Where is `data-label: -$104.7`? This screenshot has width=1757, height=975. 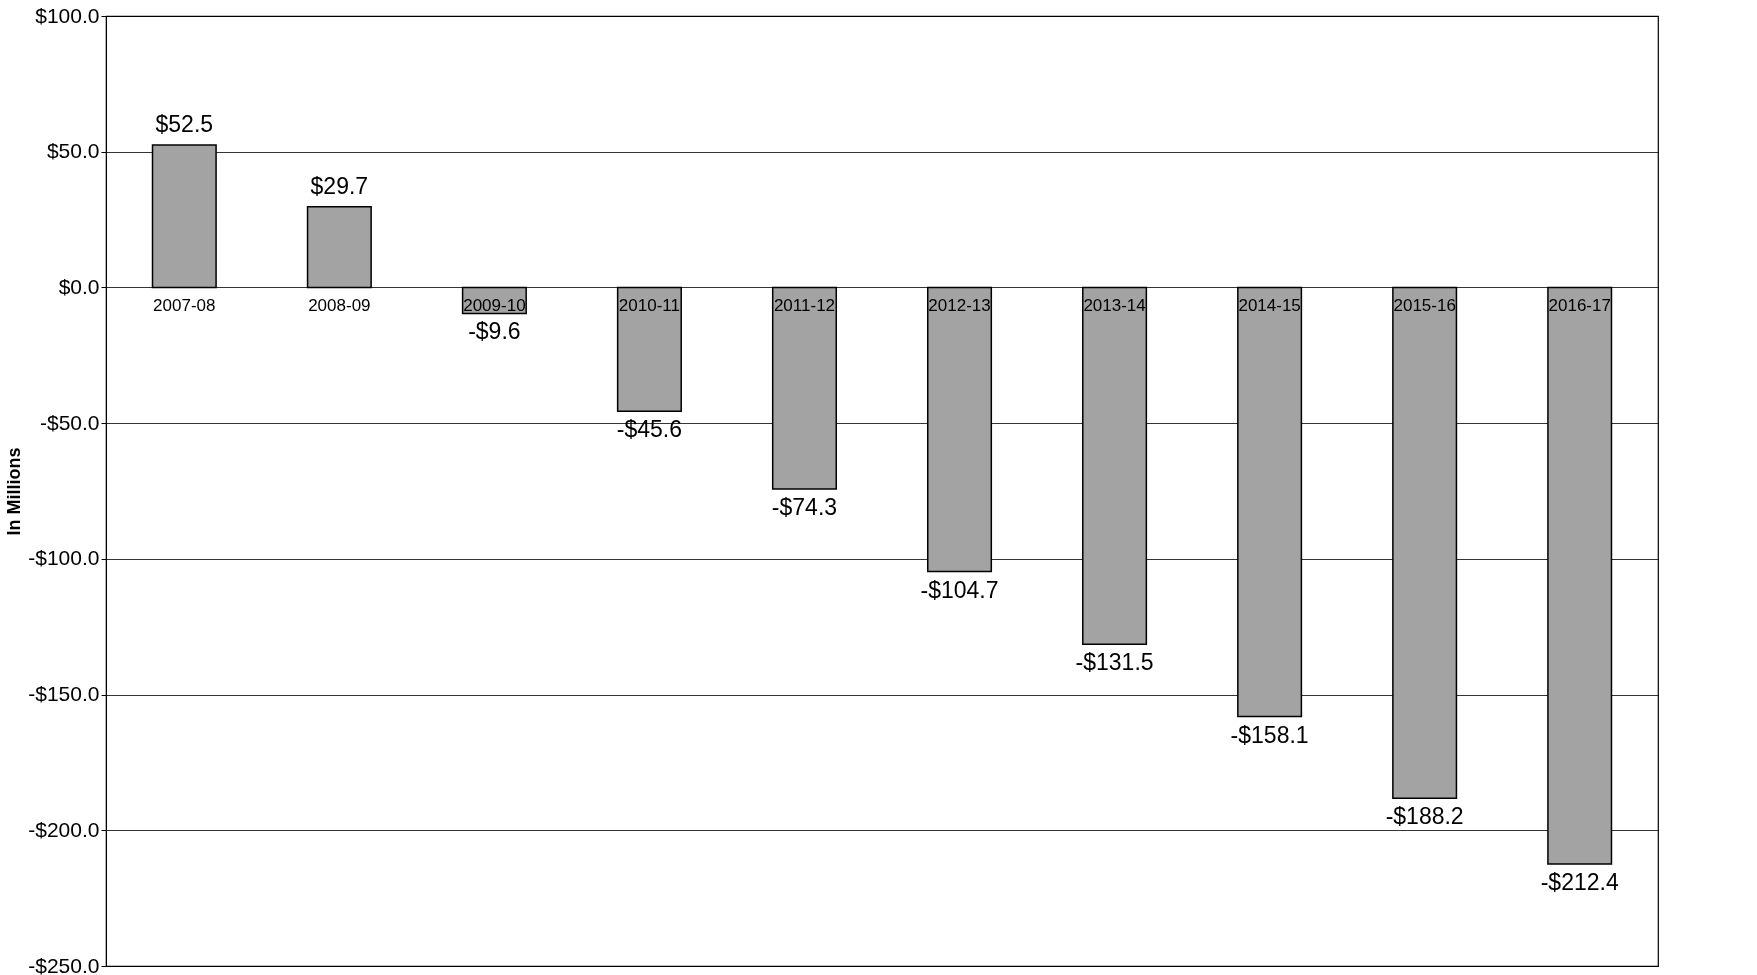 data-label: -$104.7 is located at coordinates (959, 589).